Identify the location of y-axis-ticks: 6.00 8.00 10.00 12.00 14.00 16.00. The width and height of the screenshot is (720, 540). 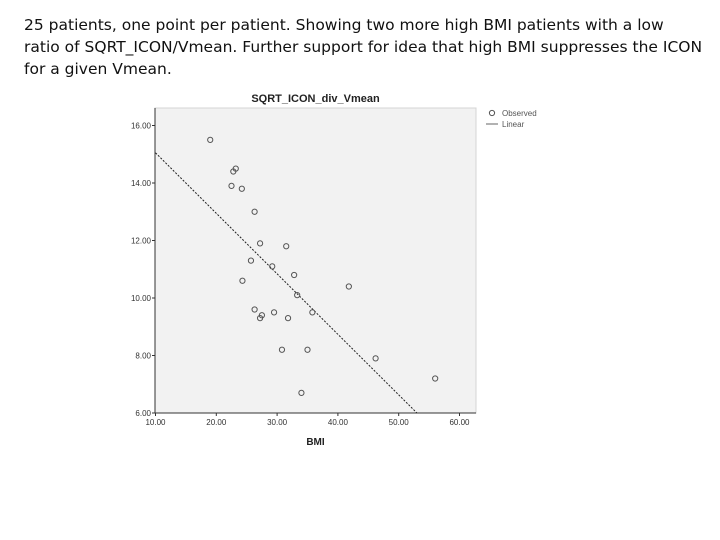
(143, 270).